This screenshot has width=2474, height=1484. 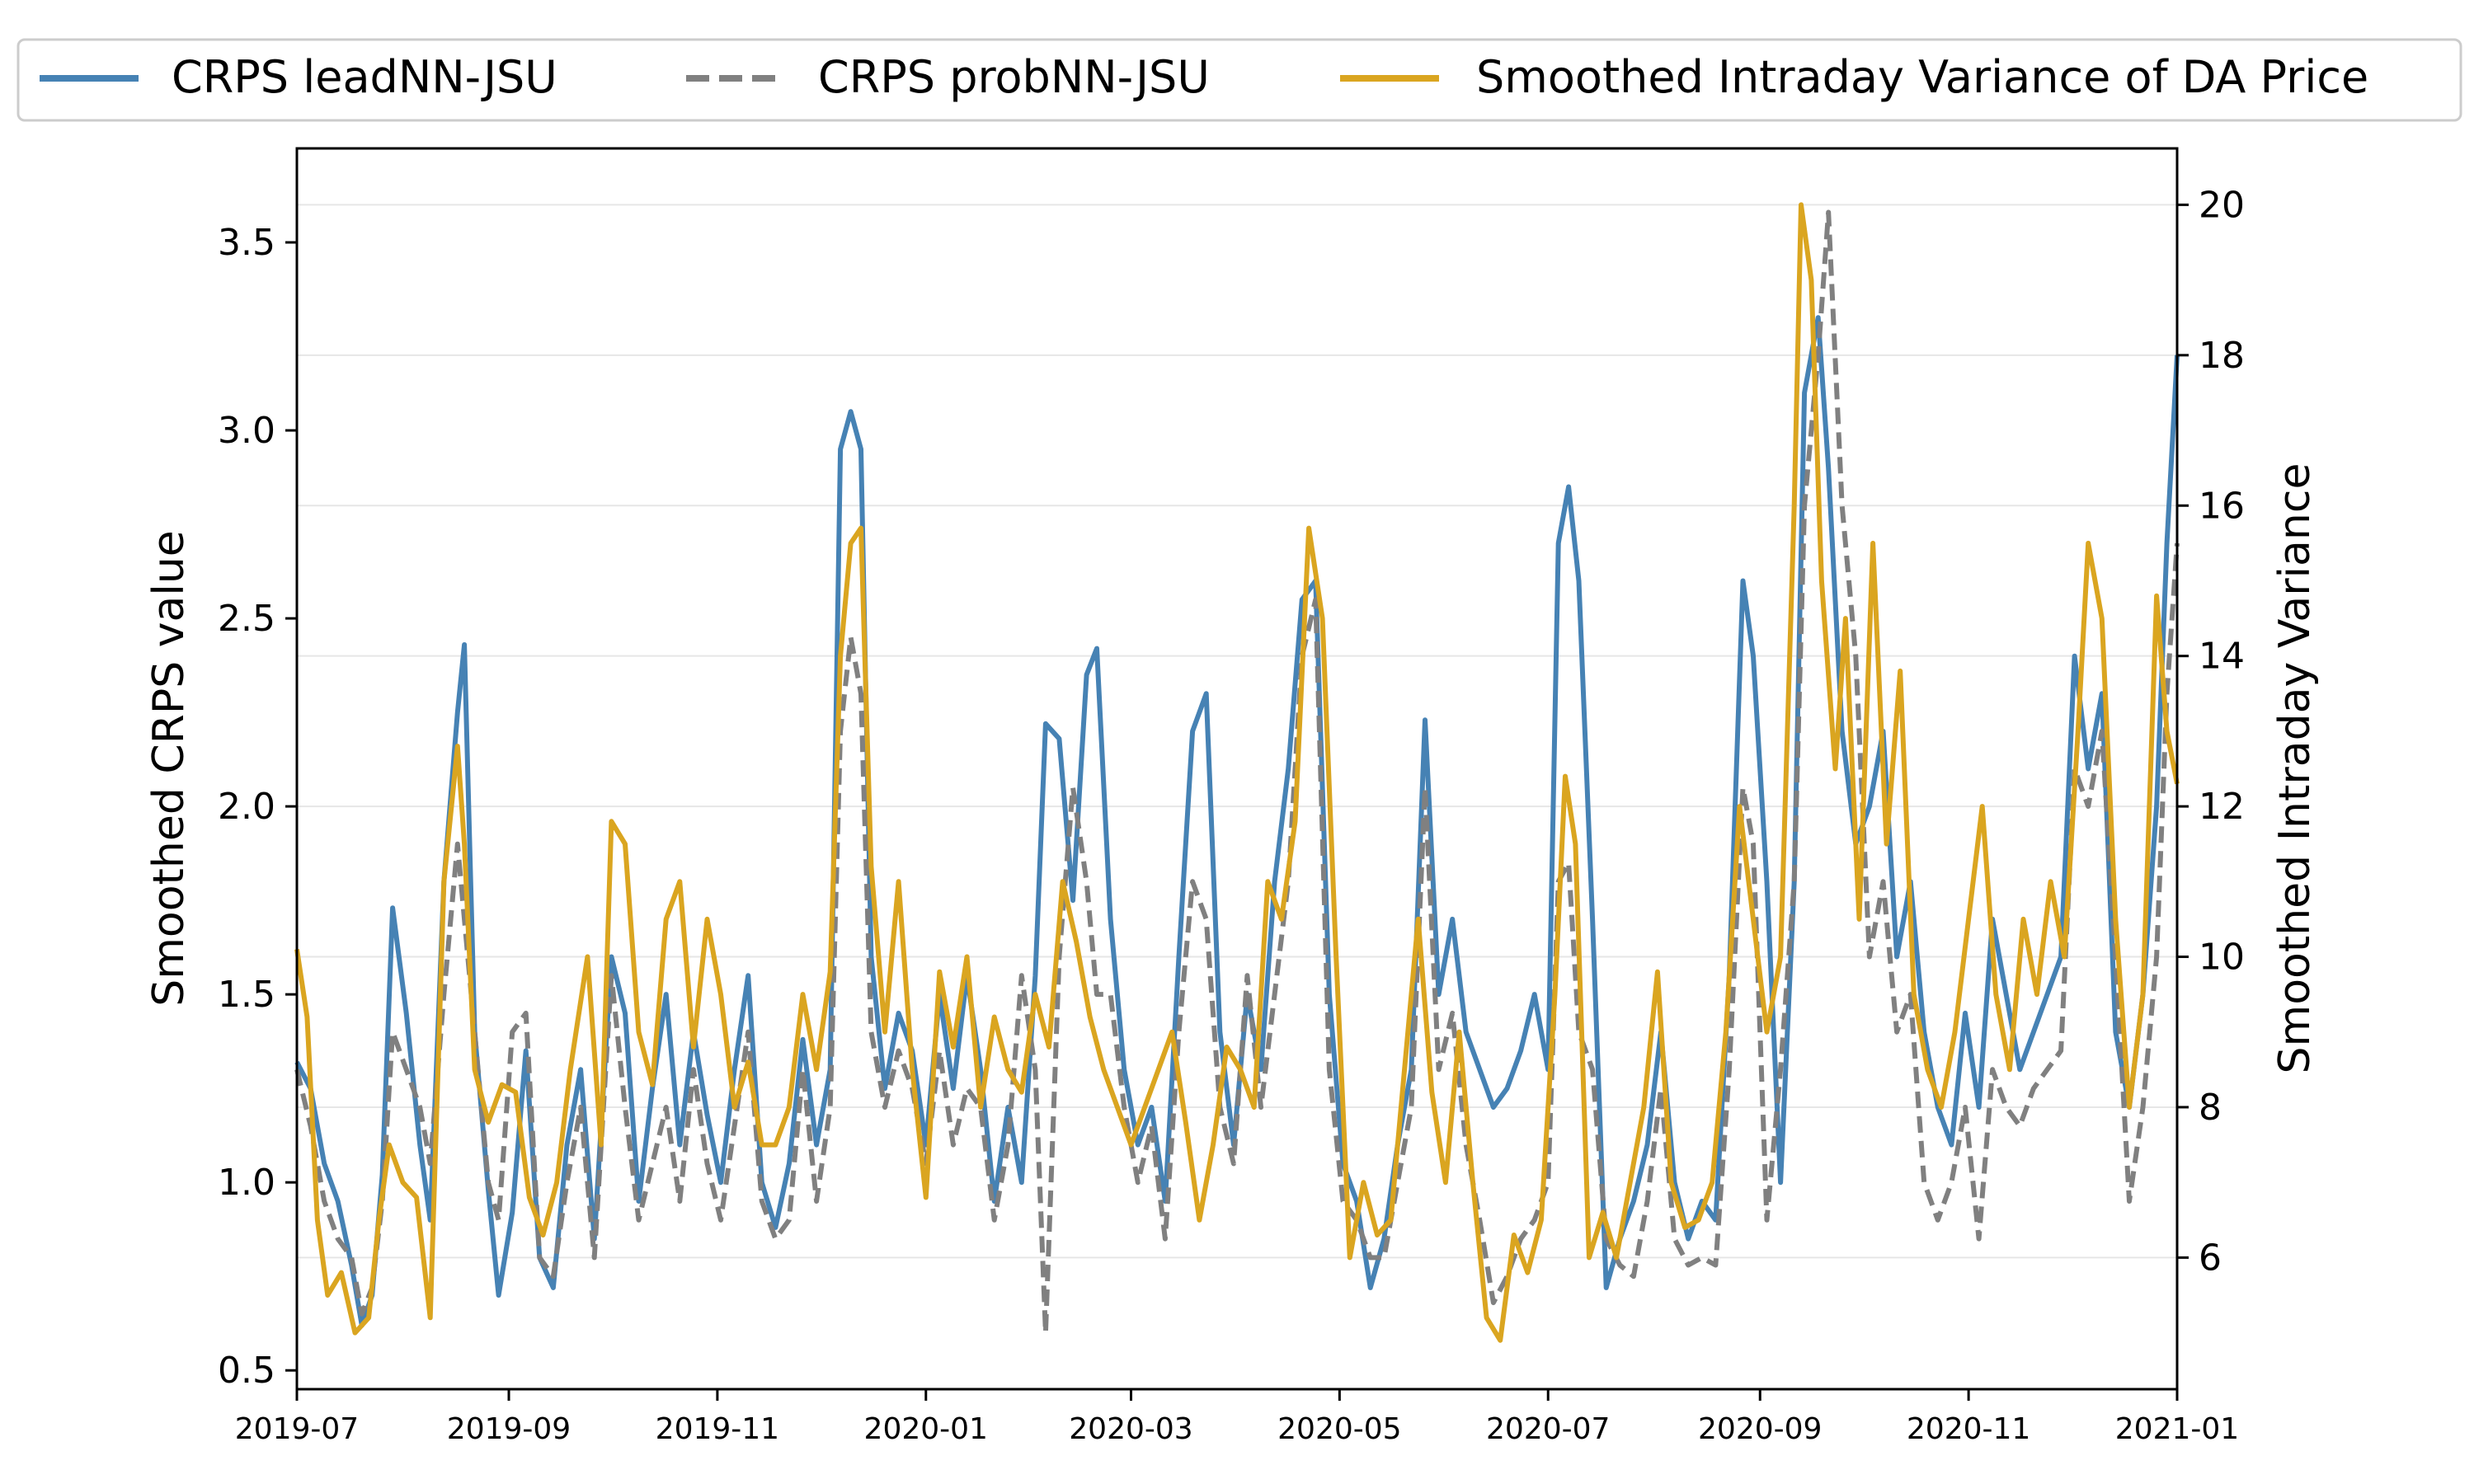 What do you see at coordinates (509, 1429) in the screenshot?
I see `x-tick-label: 2019-09` at bounding box center [509, 1429].